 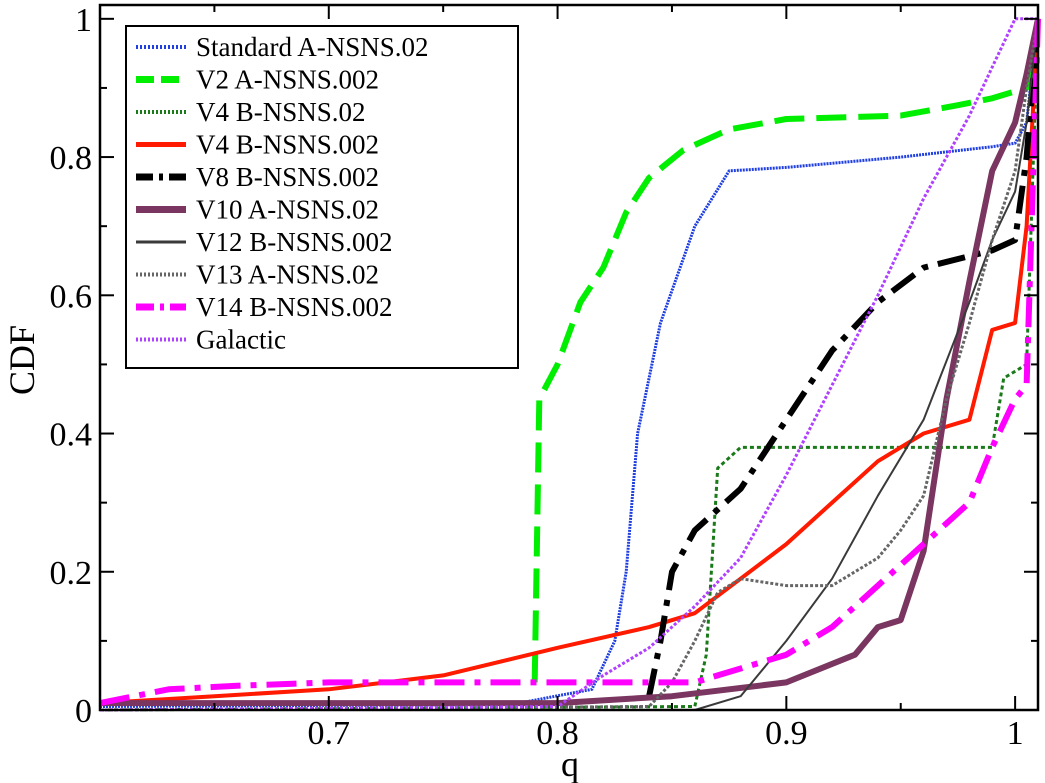 What do you see at coordinates (287, 177) in the screenshot?
I see `legend-label: V8 B-NSNS.002` at bounding box center [287, 177].